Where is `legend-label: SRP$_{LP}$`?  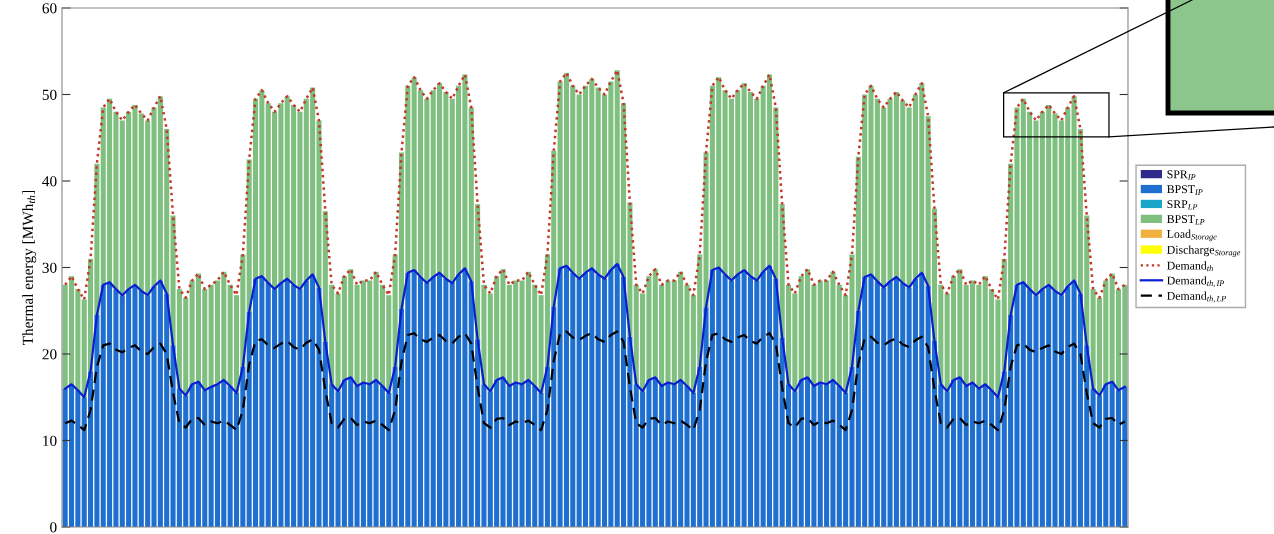 legend-label: SRP$_{LP}$ is located at coordinates (1182, 205).